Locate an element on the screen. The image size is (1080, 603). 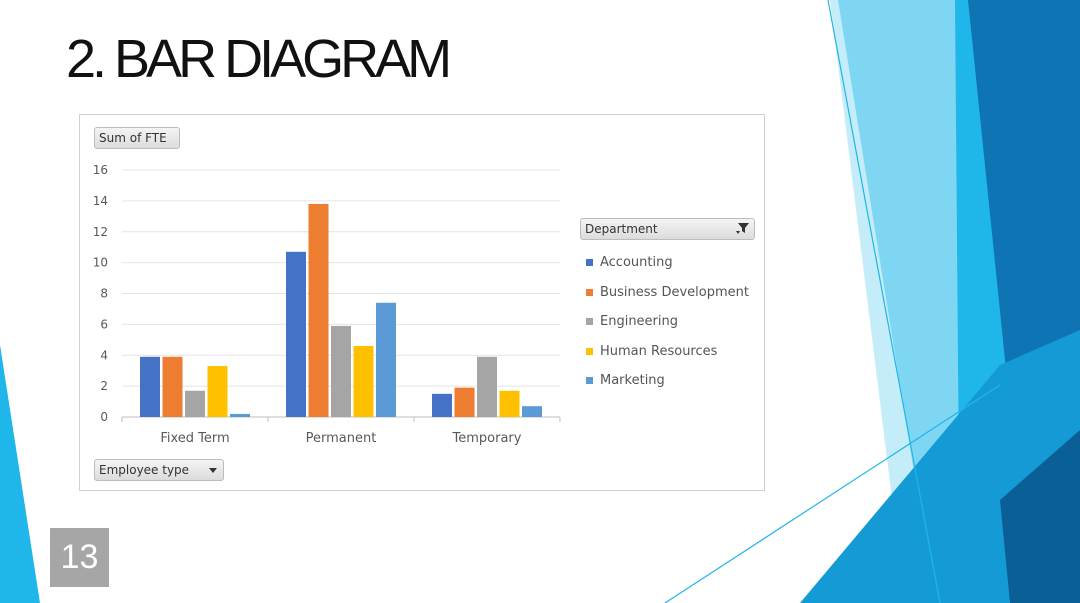
deco-line-diagonal is located at coordinates (832, 493).